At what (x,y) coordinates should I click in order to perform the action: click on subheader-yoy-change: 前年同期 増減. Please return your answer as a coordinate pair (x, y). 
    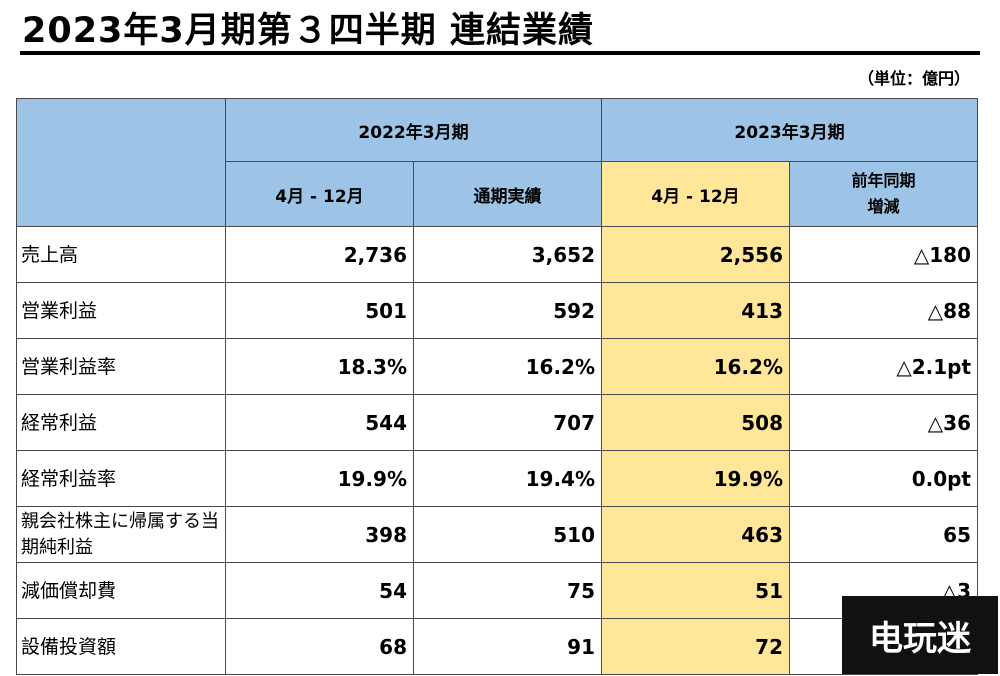
    Looking at the image, I should click on (883, 194).